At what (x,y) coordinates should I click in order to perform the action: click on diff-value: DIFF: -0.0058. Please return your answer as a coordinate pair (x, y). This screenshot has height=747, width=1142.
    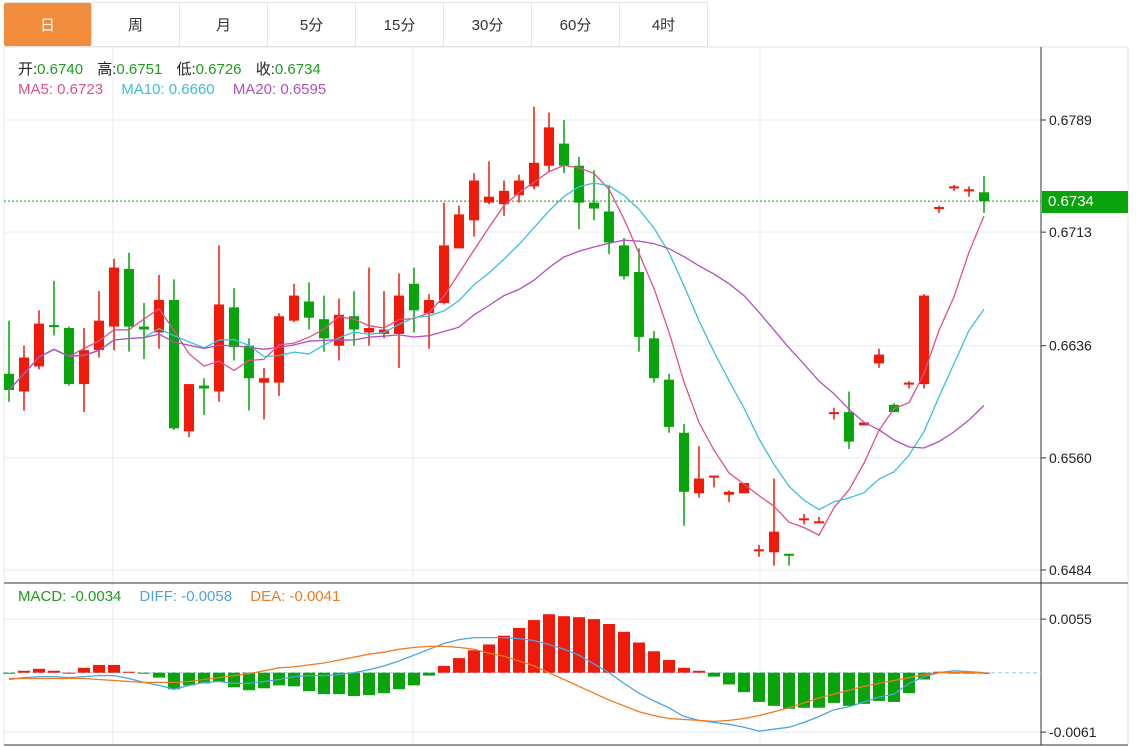
    Looking at the image, I should click on (186, 596).